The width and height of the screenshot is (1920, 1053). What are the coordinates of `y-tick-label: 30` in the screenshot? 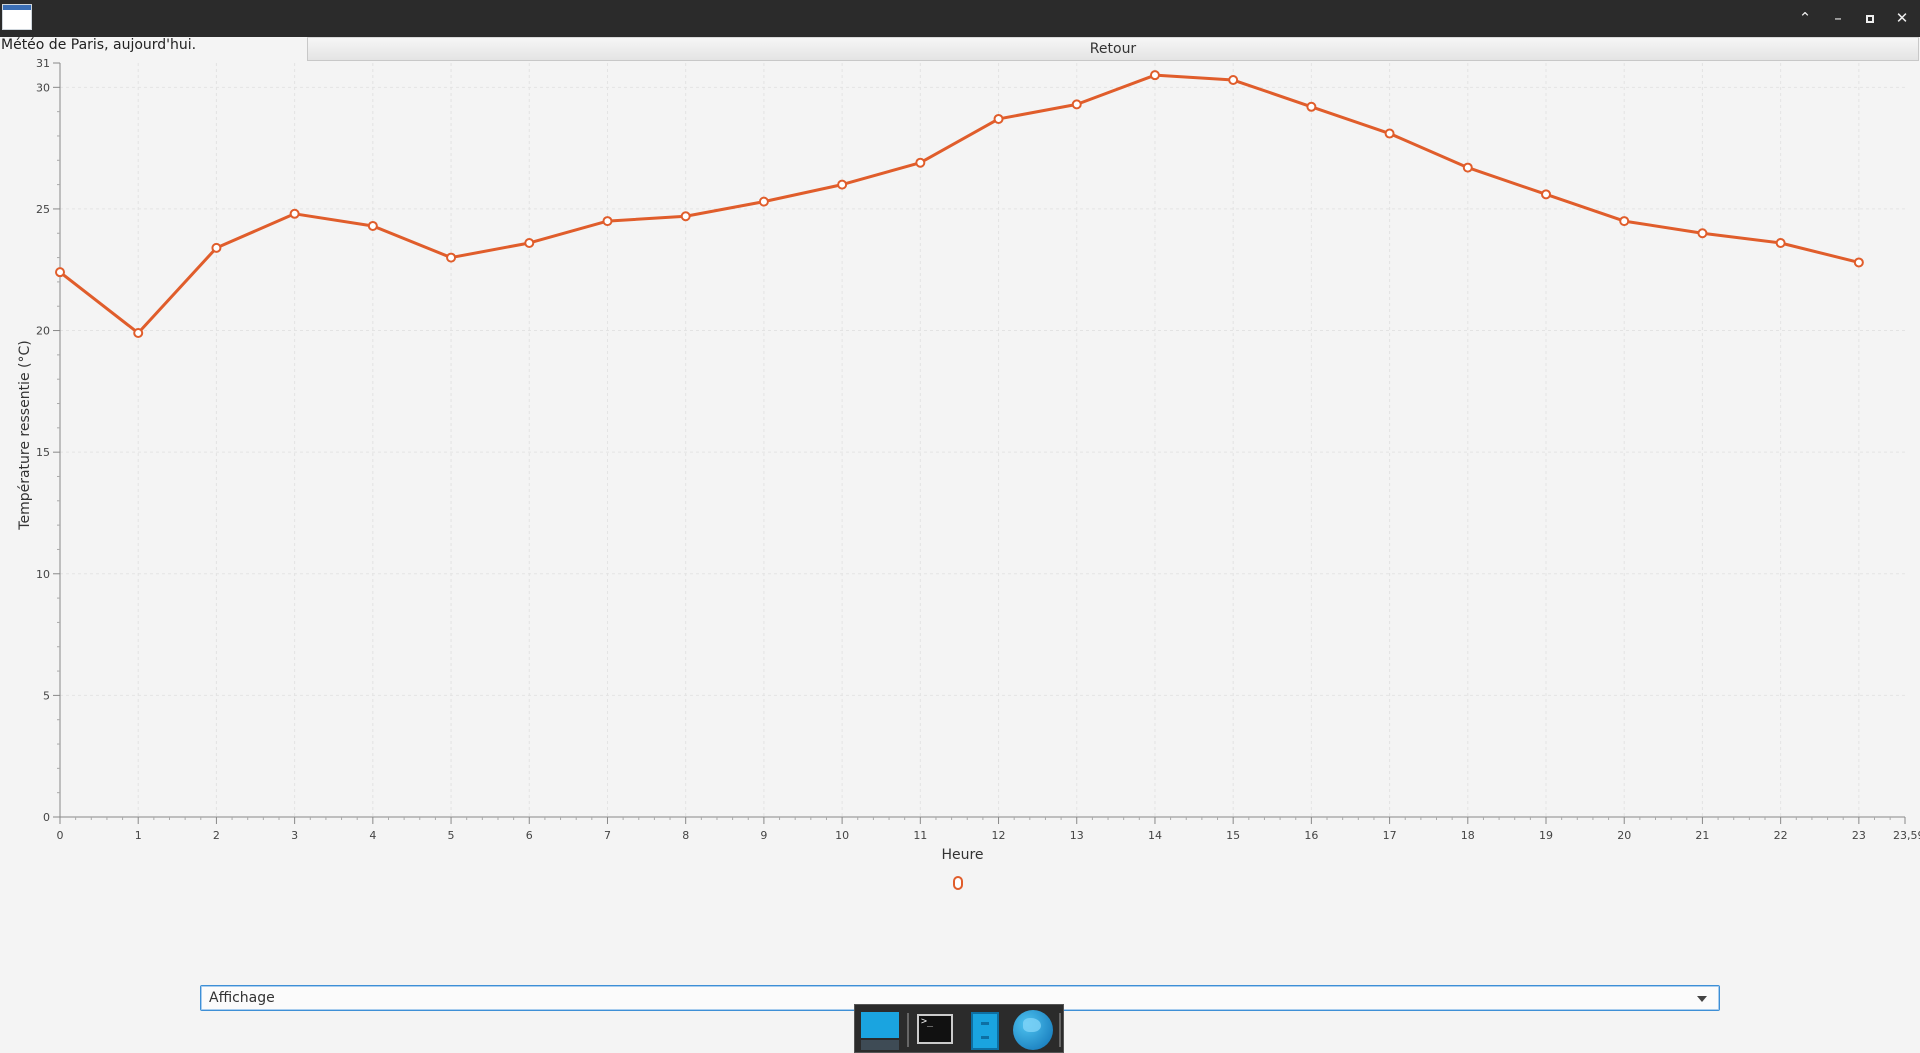 It's located at (43, 87).